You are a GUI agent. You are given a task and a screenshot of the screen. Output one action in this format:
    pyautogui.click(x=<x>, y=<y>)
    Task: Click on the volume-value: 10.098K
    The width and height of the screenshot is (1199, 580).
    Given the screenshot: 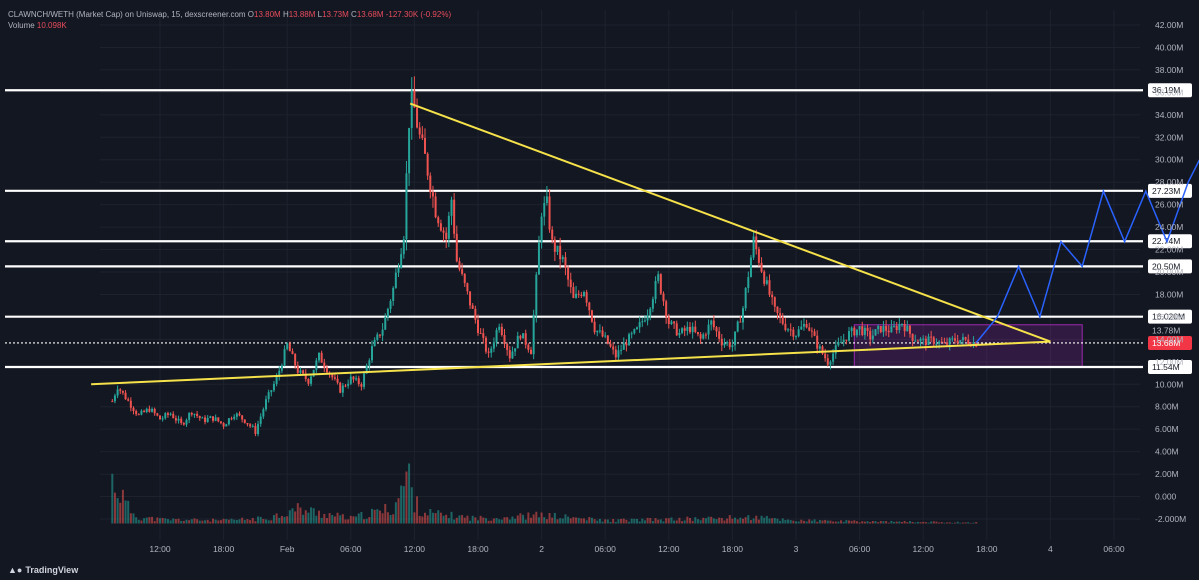 What is the action you would take?
    pyautogui.click(x=51, y=25)
    